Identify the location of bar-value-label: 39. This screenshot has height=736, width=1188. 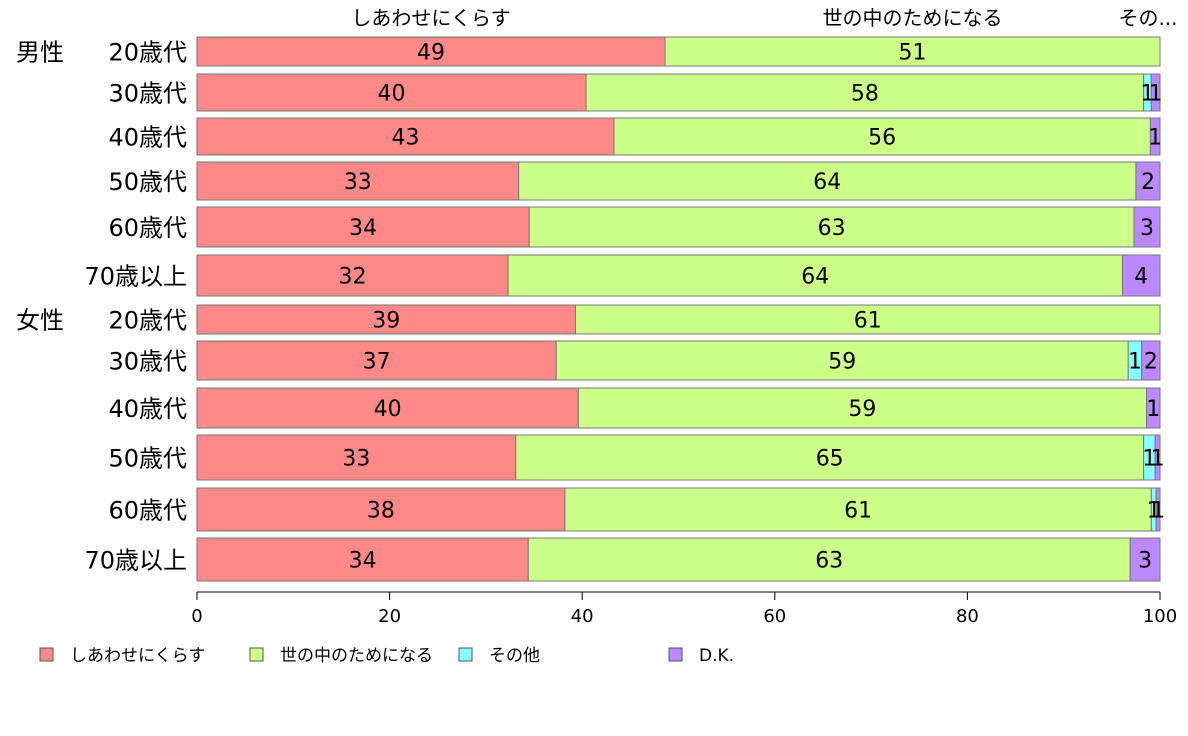
(386, 321).